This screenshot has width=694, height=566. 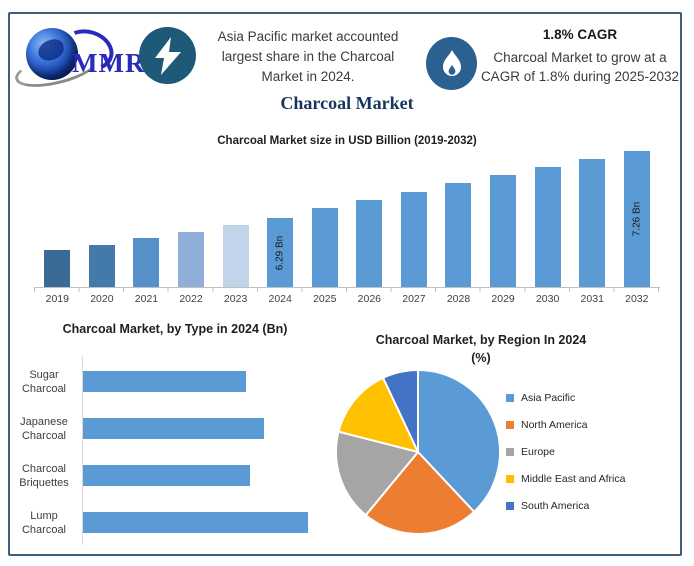 What do you see at coordinates (44, 522) in the screenshot?
I see `by-type-label-4: Lump Charcoal` at bounding box center [44, 522].